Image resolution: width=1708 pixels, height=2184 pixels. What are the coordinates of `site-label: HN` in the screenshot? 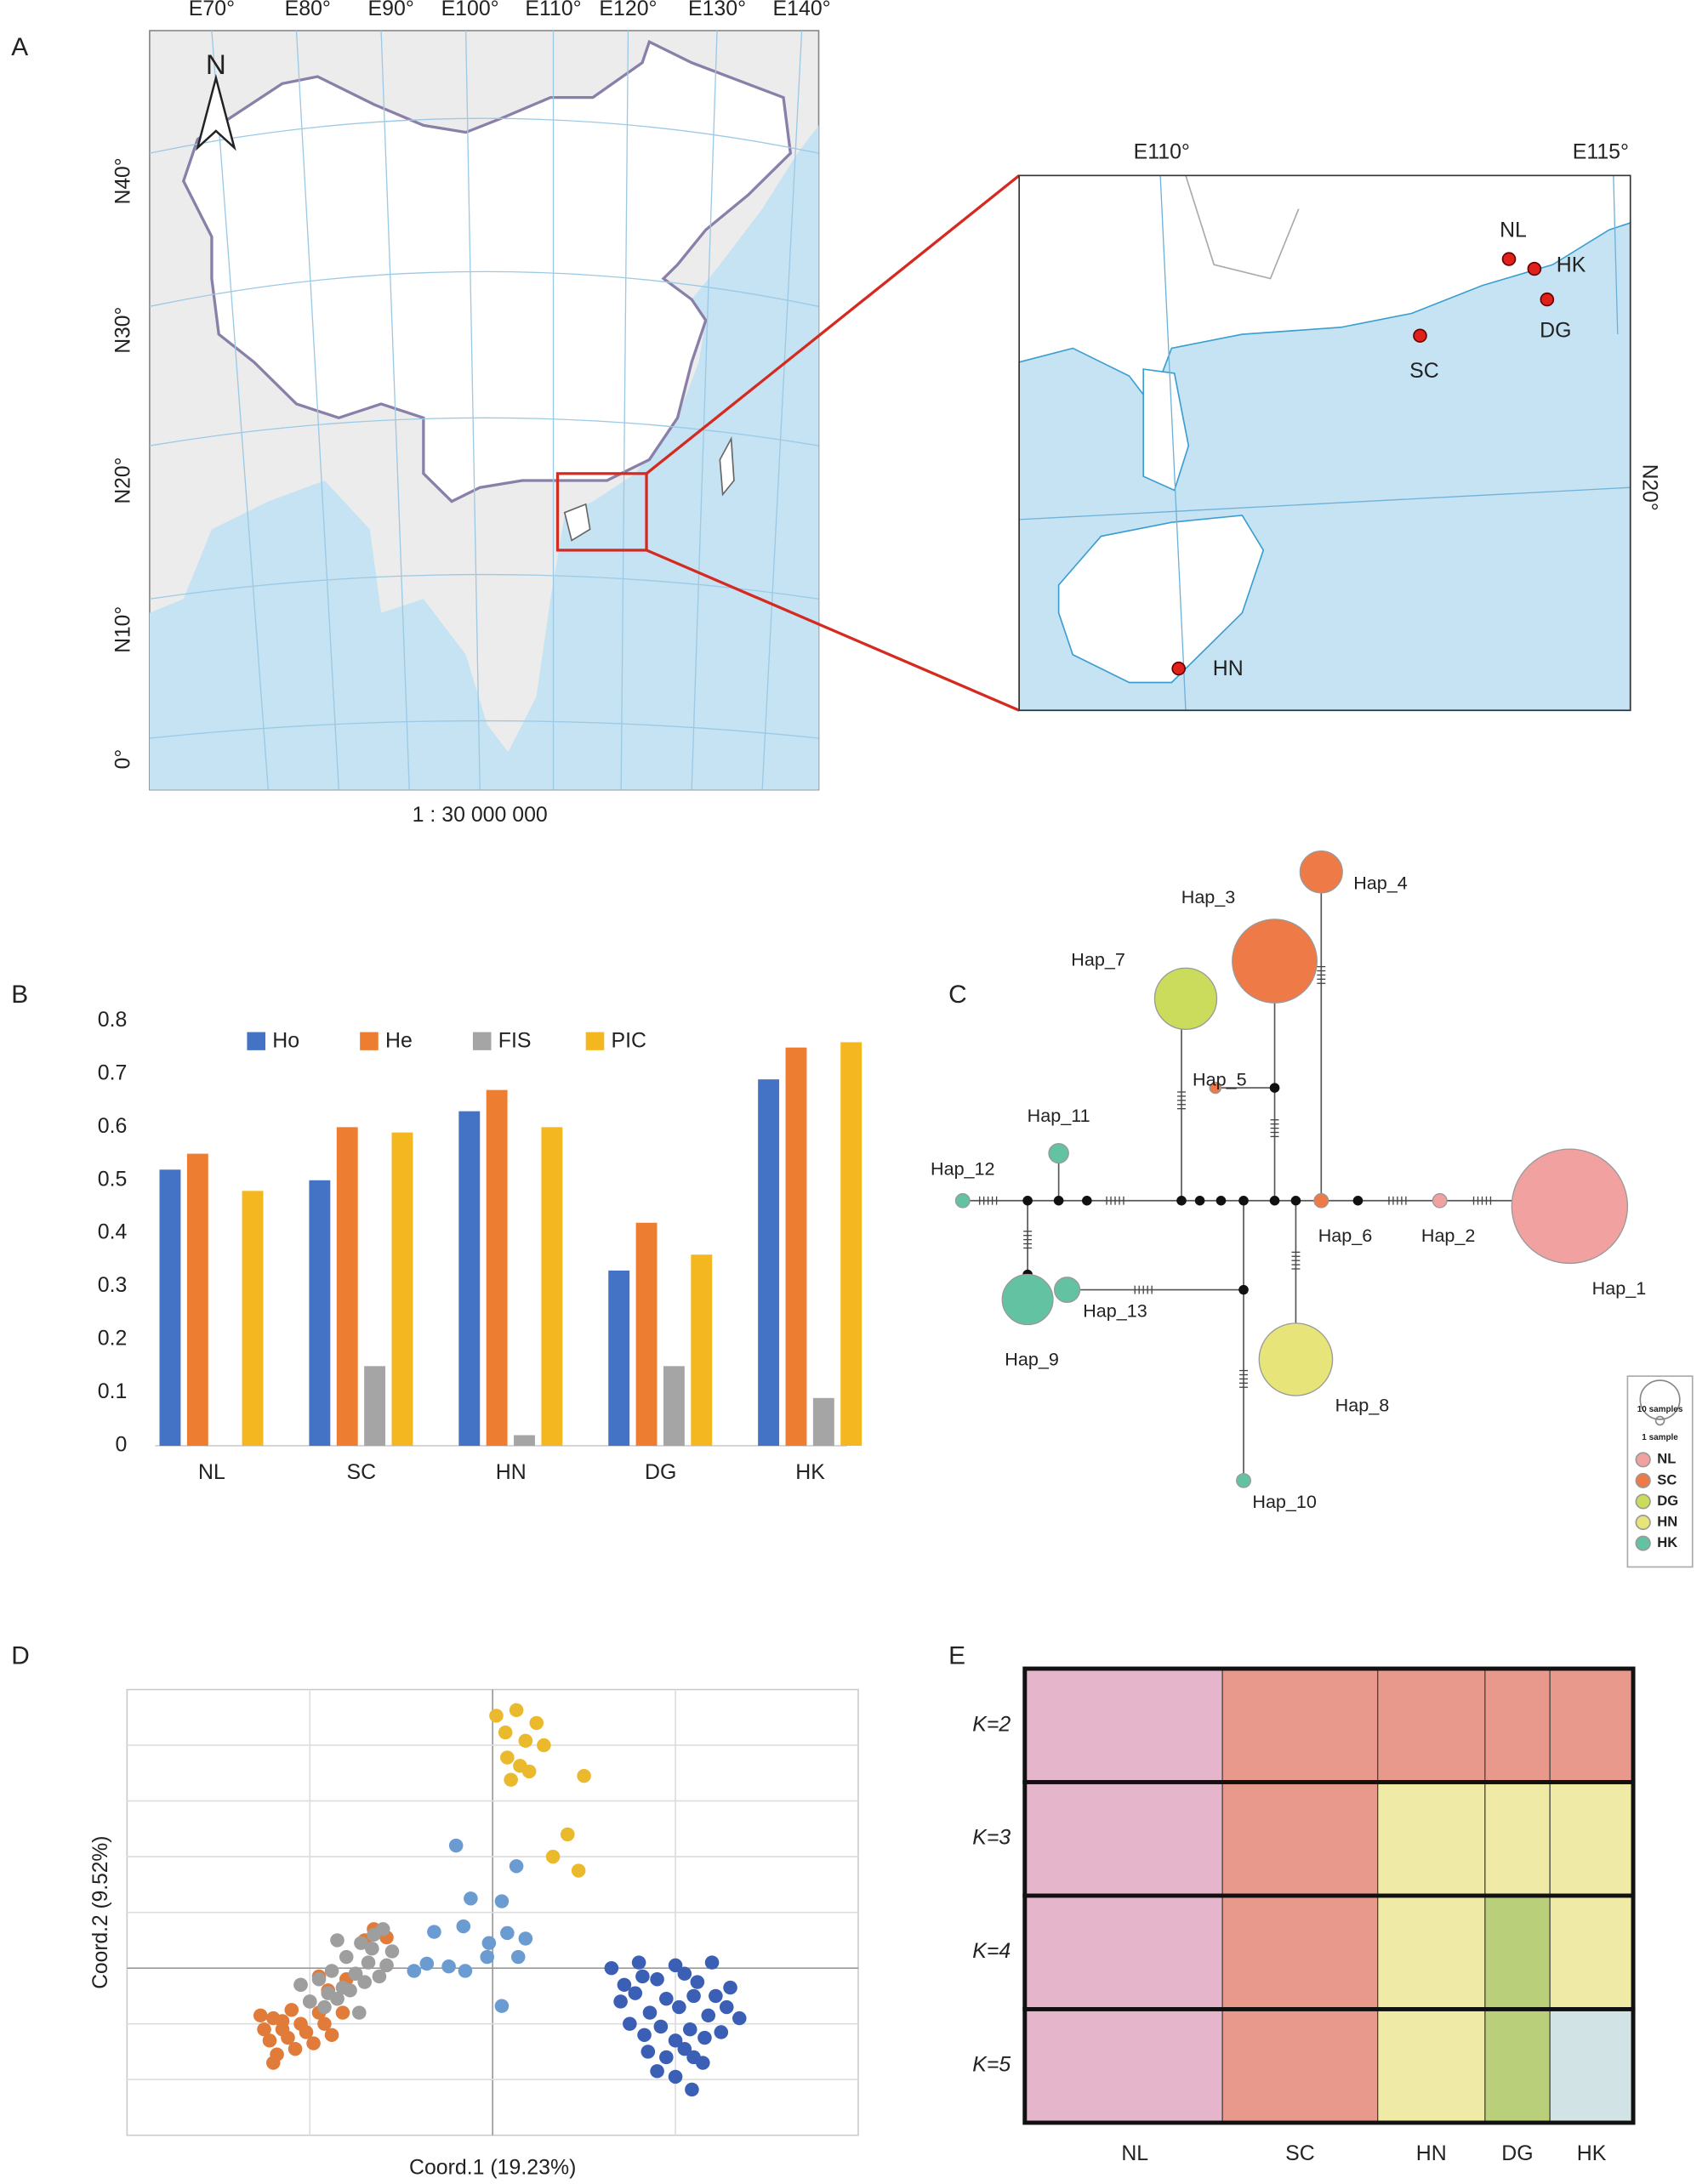 It's located at (1228, 668).